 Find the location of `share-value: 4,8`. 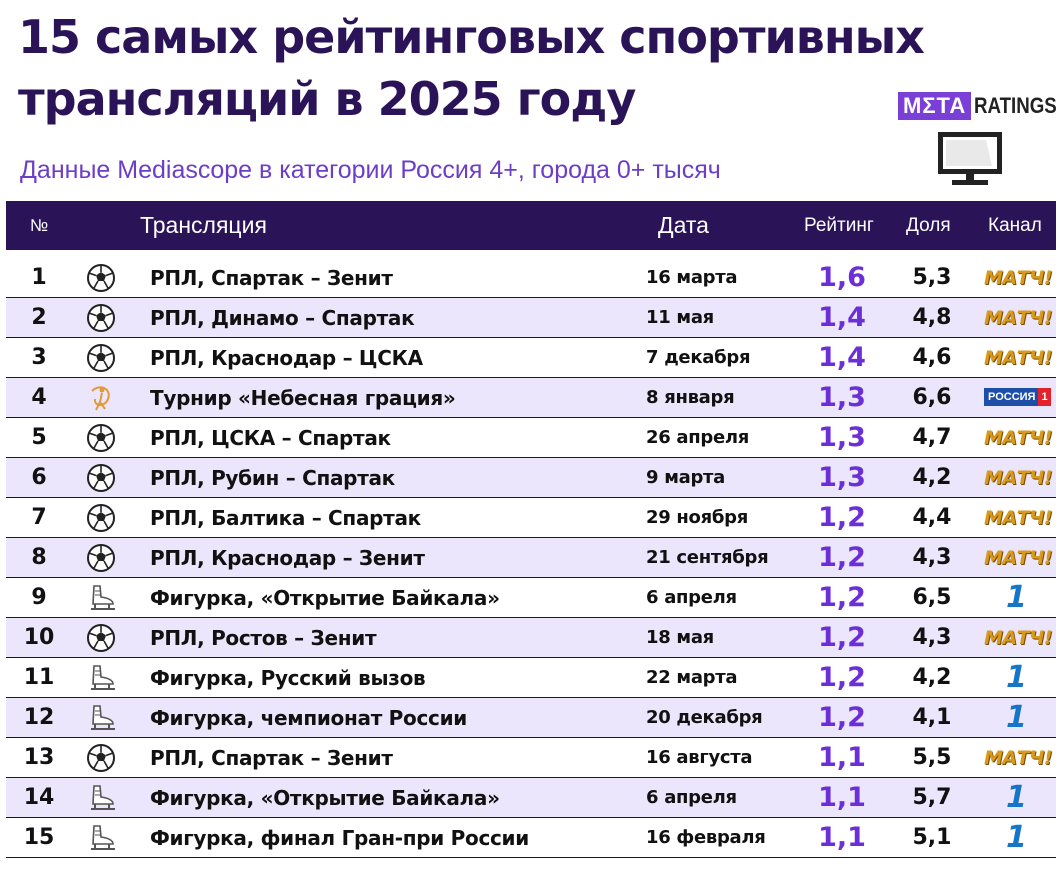

share-value: 4,8 is located at coordinates (932, 317).